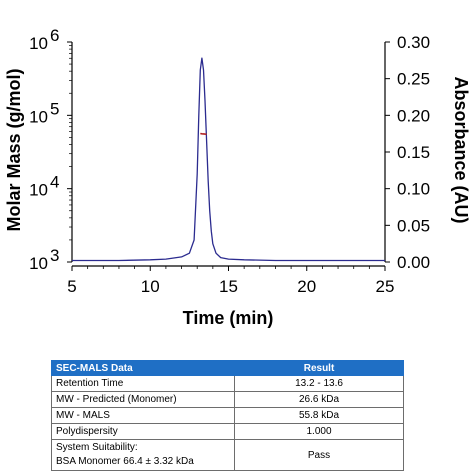  I want to click on table-row: MW - Predicted (Monomer) 26.6 kDa, so click(227, 399).